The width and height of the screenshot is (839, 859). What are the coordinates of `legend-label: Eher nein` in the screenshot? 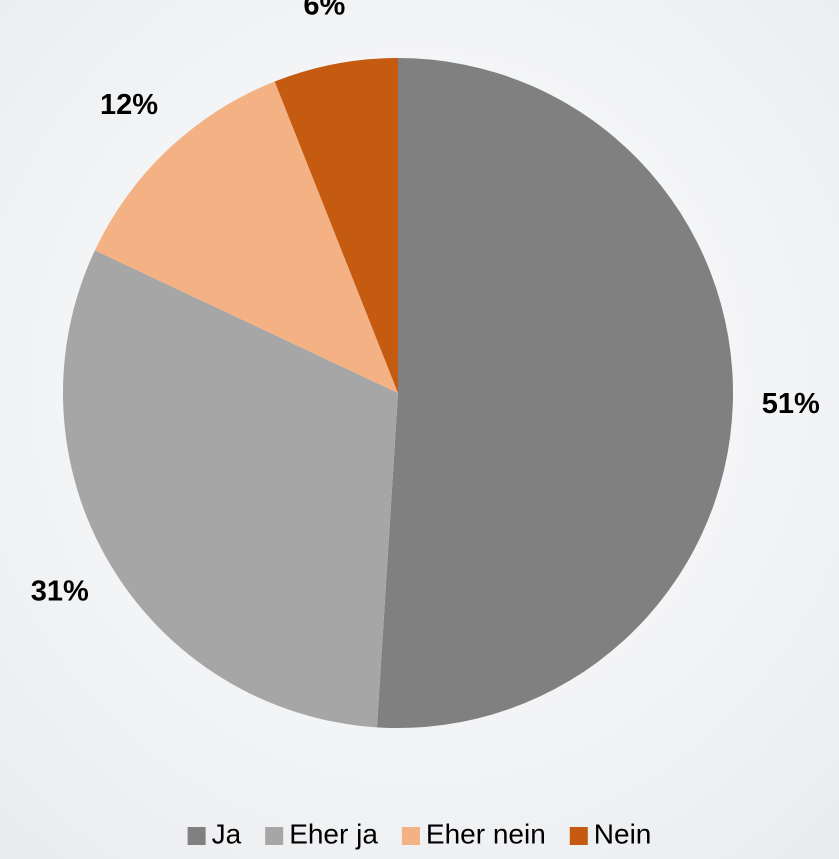 It's located at (486, 833).